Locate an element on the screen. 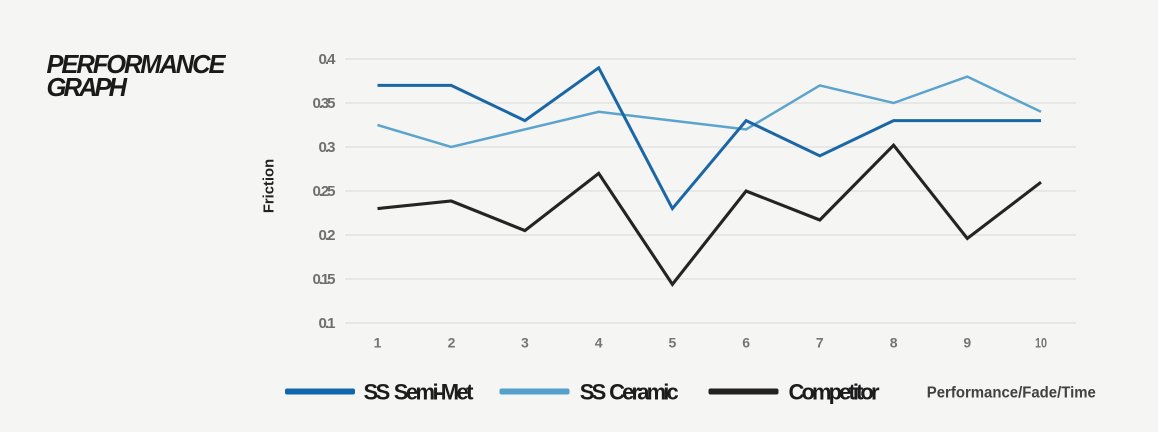 Image resolution: width=1158 pixels, height=432 pixels. svg-text: 0.3 is located at coordinates (327, 147).